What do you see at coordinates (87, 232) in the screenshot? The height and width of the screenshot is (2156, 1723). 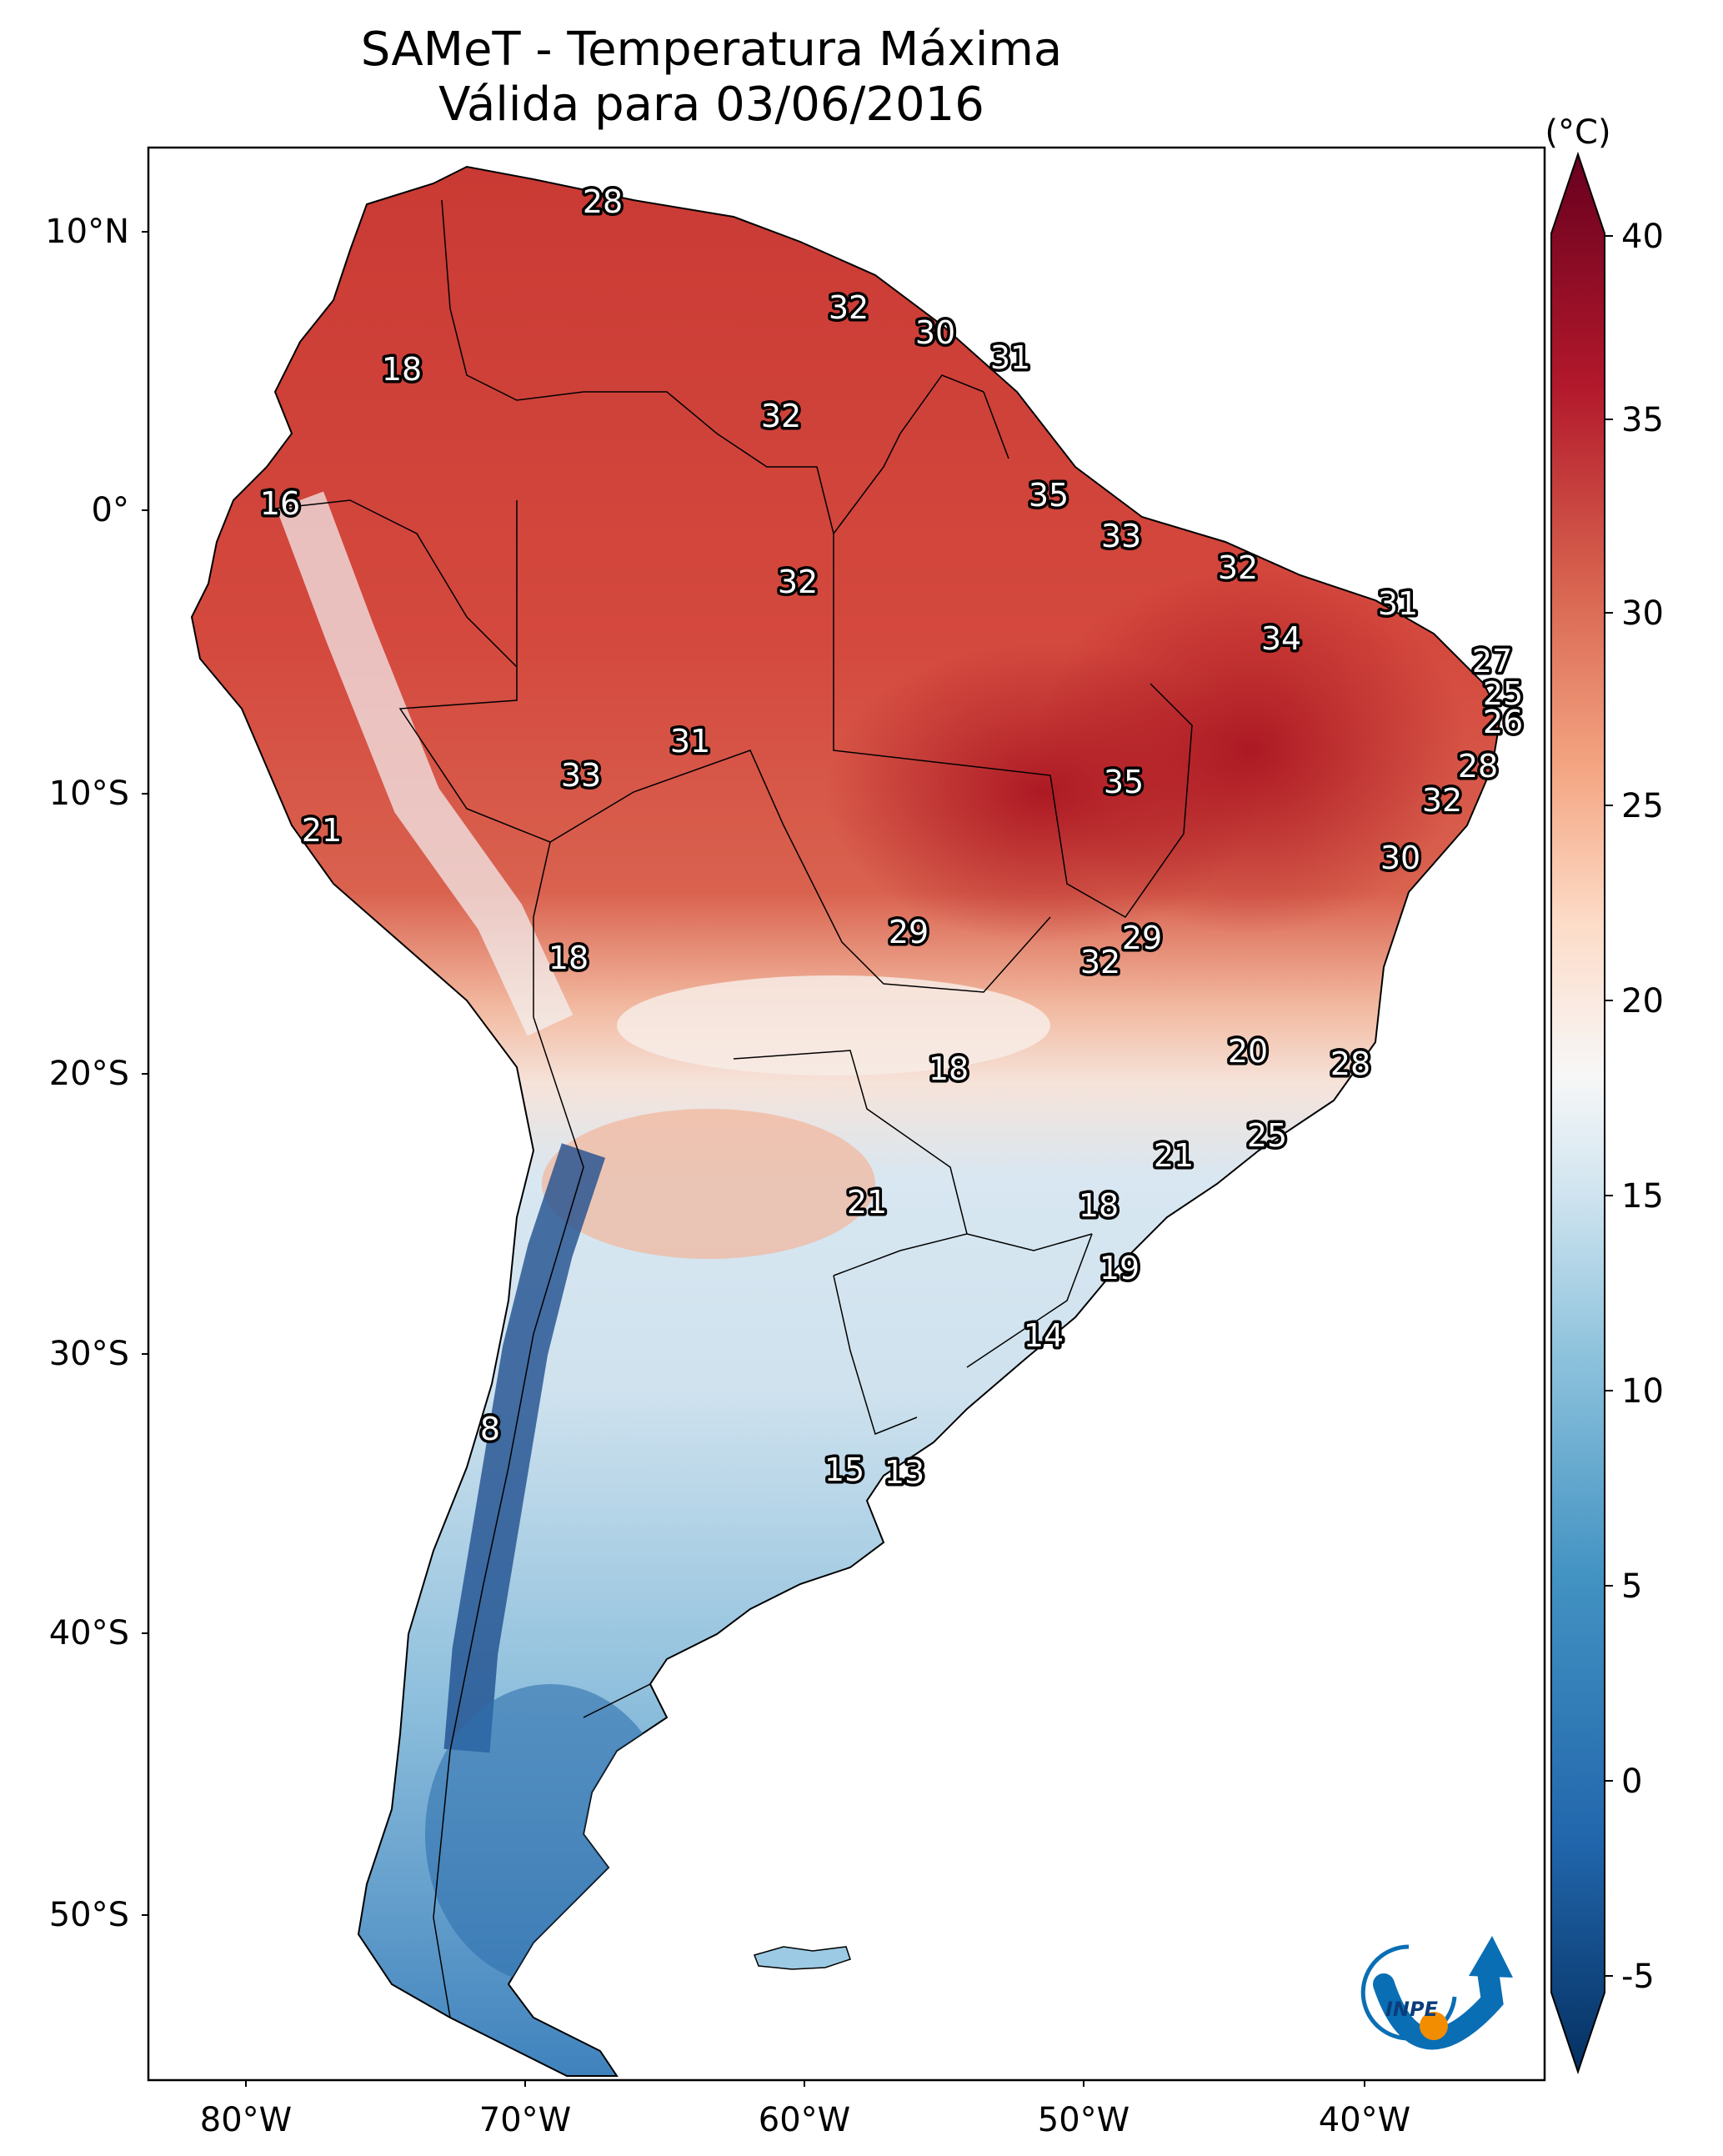 I see `lat-label: 10°N` at bounding box center [87, 232].